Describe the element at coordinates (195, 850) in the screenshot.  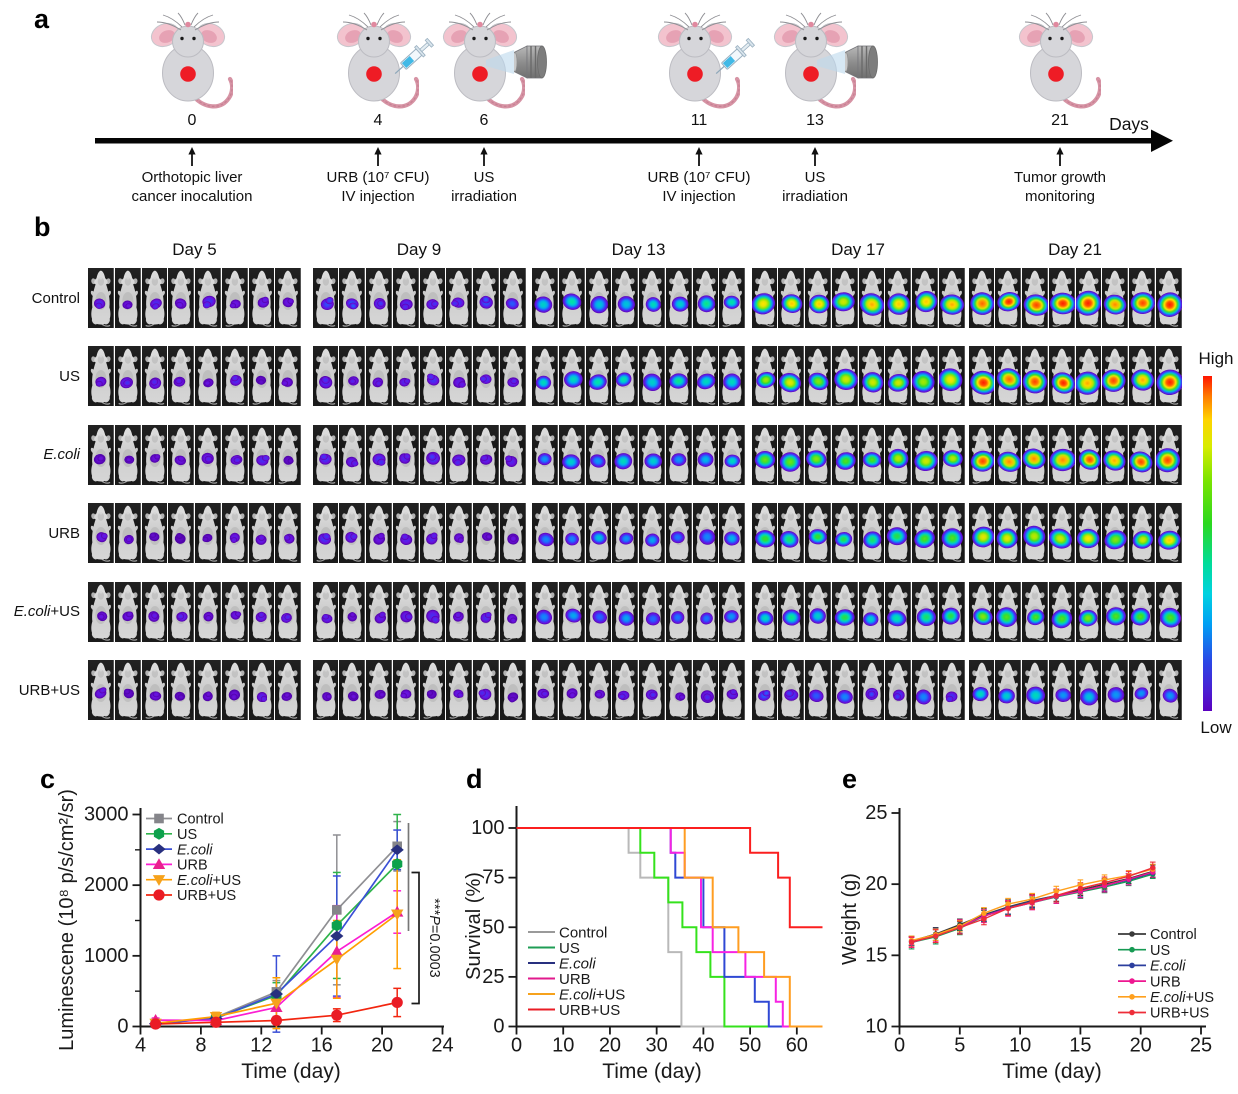
I see `legend-label: E.coli` at that location.